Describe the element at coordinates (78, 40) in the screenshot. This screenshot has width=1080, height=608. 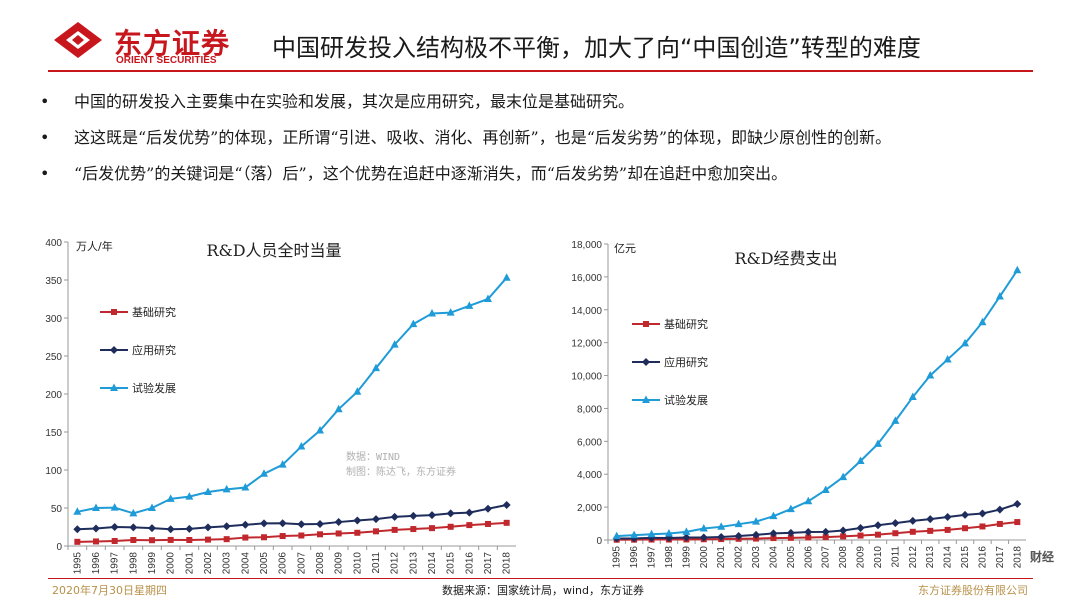
I see `orient-logo-icon` at that location.